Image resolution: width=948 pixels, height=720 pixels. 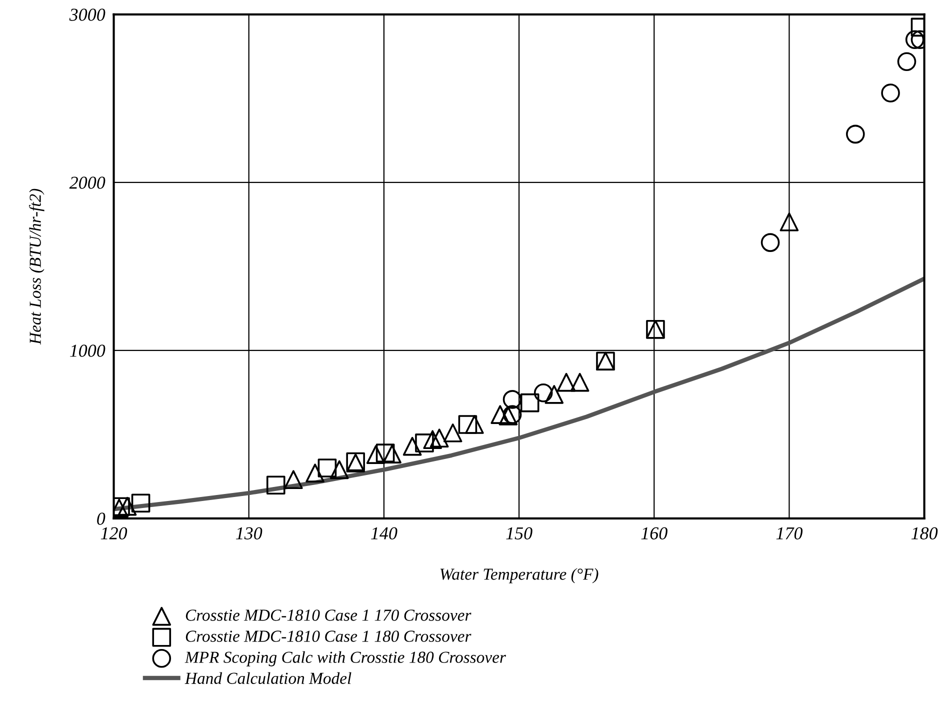 What do you see at coordinates (924, 533) in the screenshot?
I see `x-tick-label: 180` at bounding box center [924, 533].